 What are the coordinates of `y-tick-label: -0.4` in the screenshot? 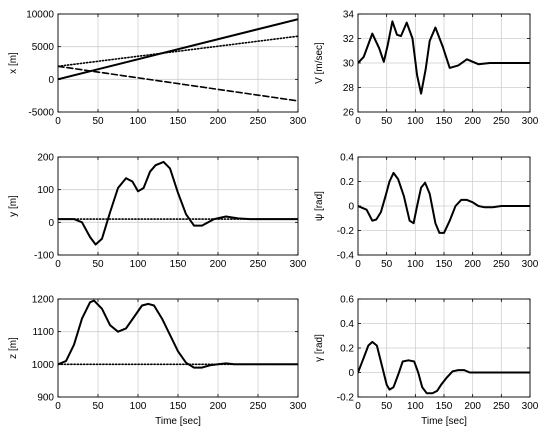 It's located at (346, 256).